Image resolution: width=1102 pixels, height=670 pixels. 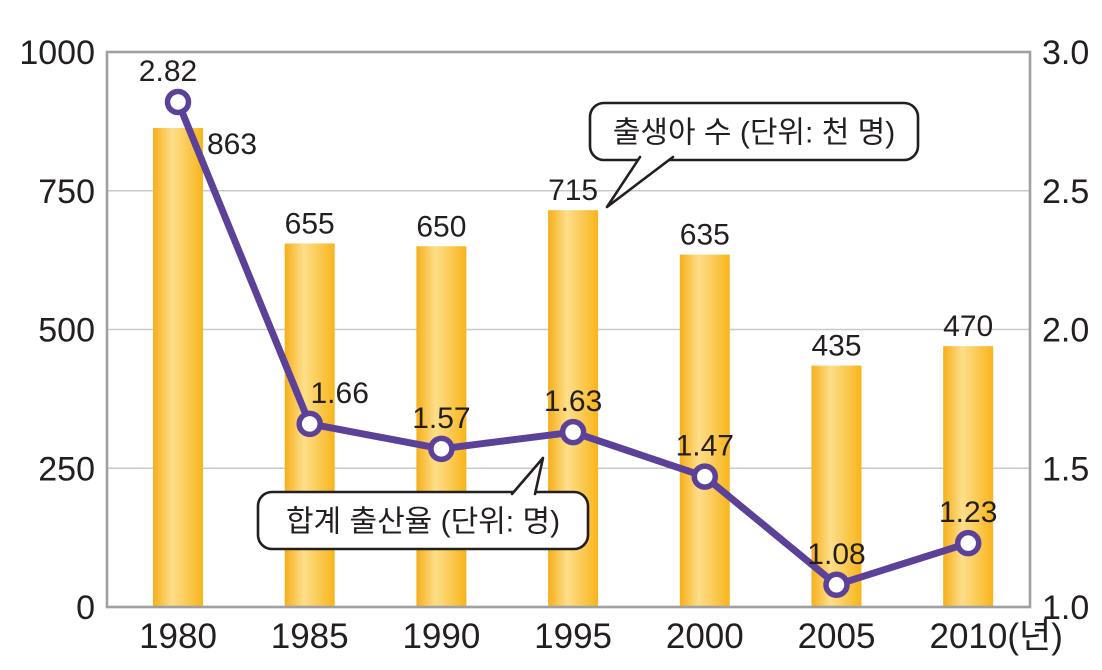 I want to click on births-callout: 출생아 수 (단위: 천 명), so click(x=754, y=155).